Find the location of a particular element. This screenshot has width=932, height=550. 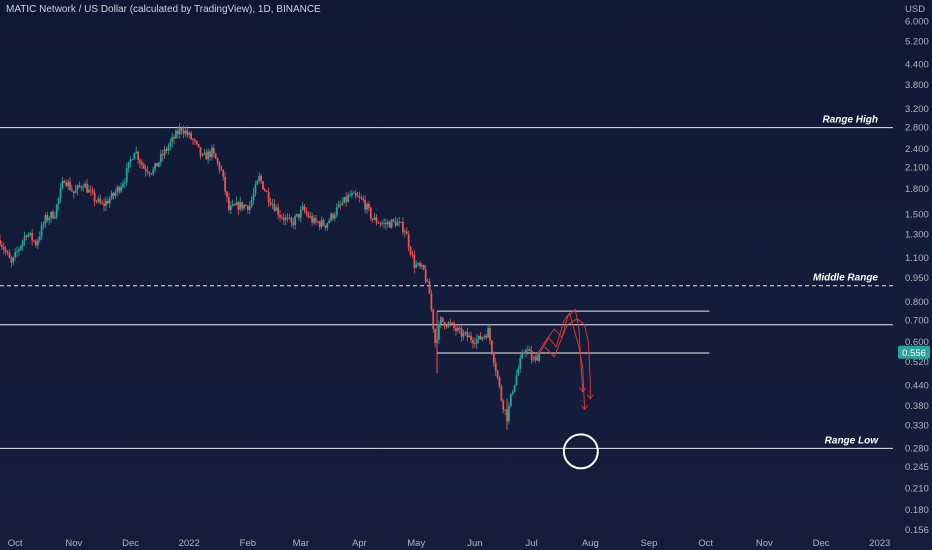

y-tick-label: 6.000 is located at coordinates (917, 21).